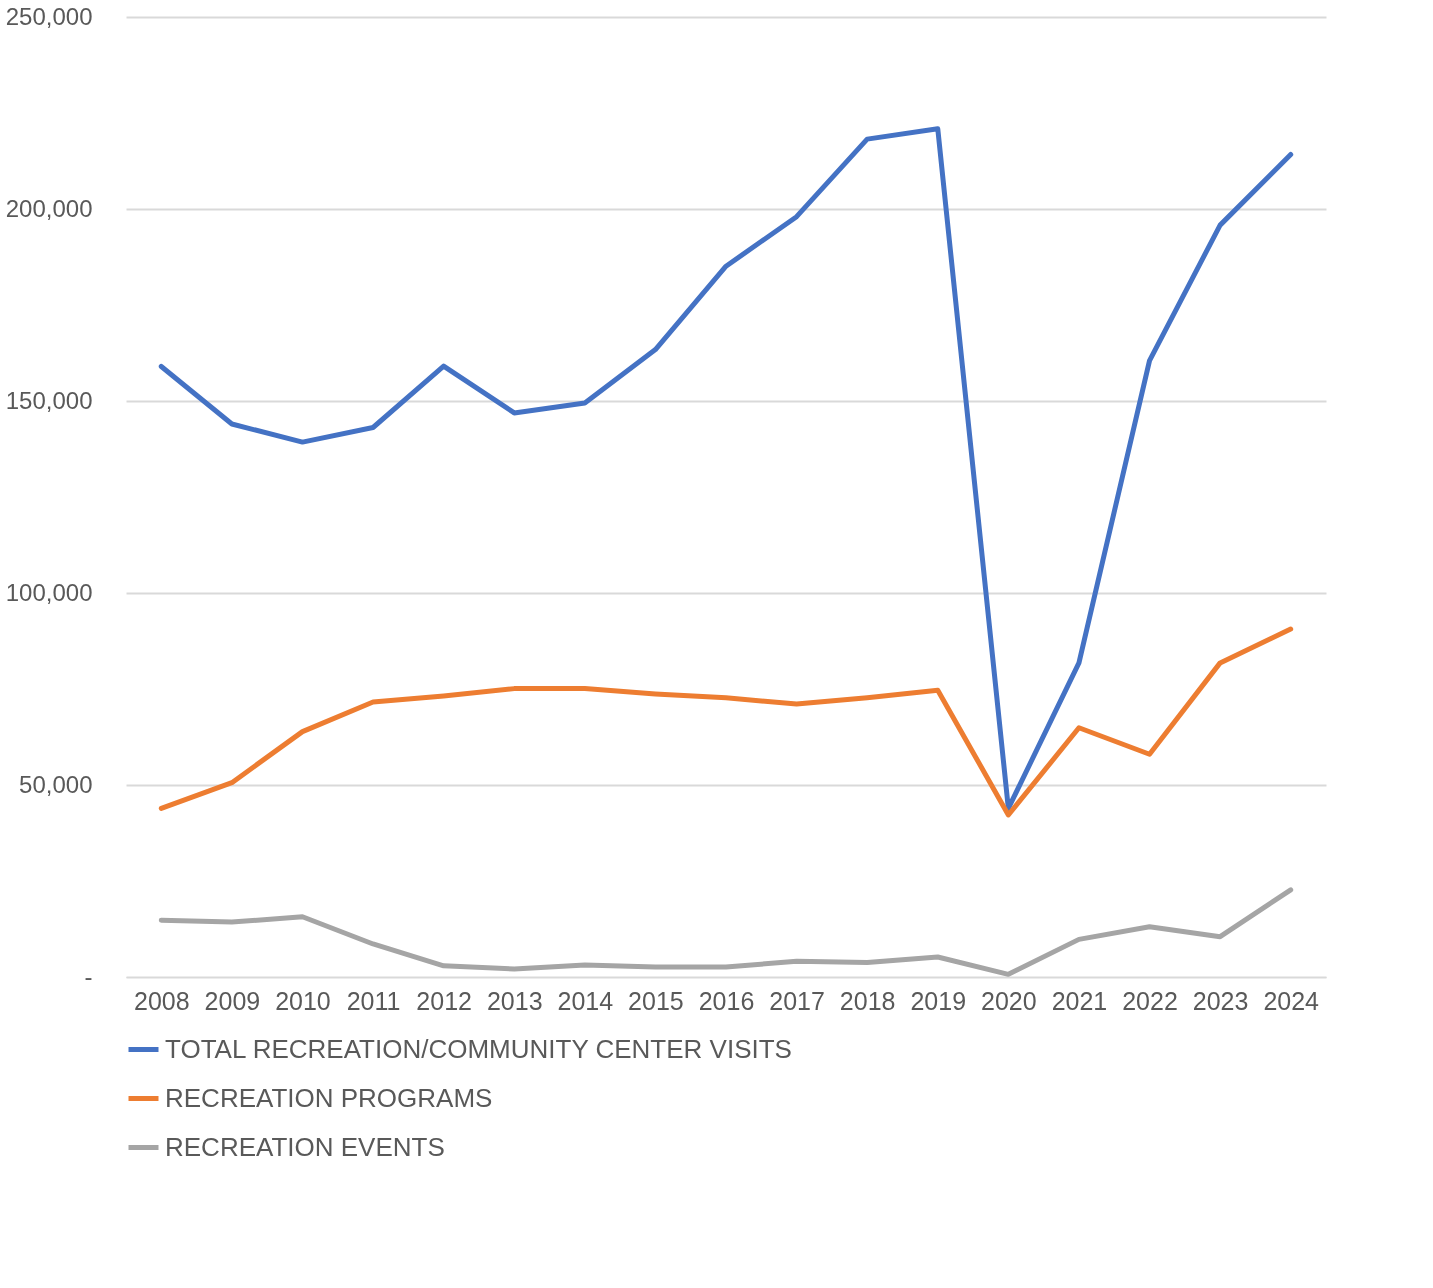  I want to click on x-tick-label: 2010, so click(303, 1000).